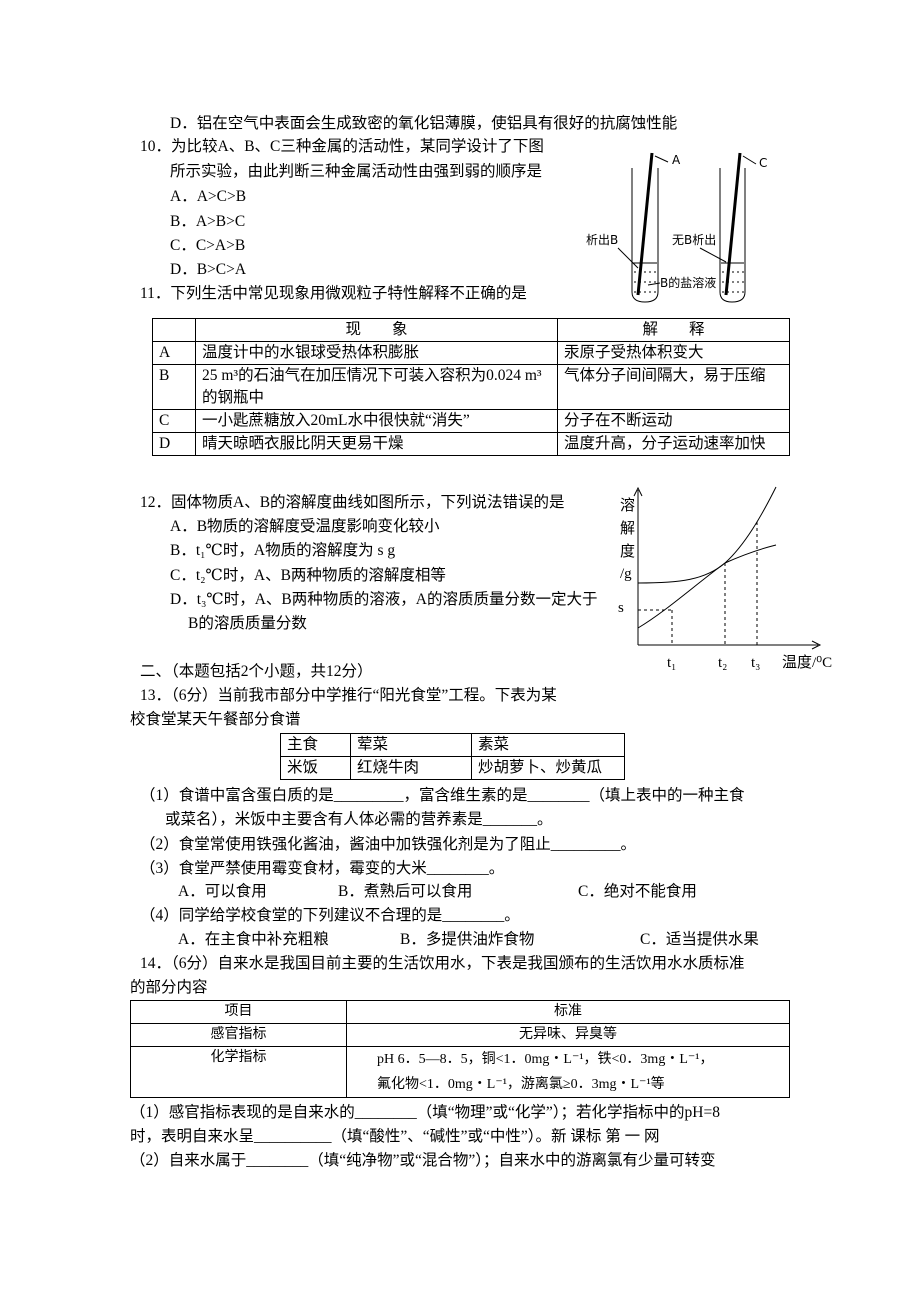 This screenshot has width=920, height=1302. Describe the element at coordinates (424, 123) in the screenshot. I see `option: D．铝在空气中表面会生成致密的氧化铝薄膜，使铝具有很好的抗腐蚀性能` at that location.